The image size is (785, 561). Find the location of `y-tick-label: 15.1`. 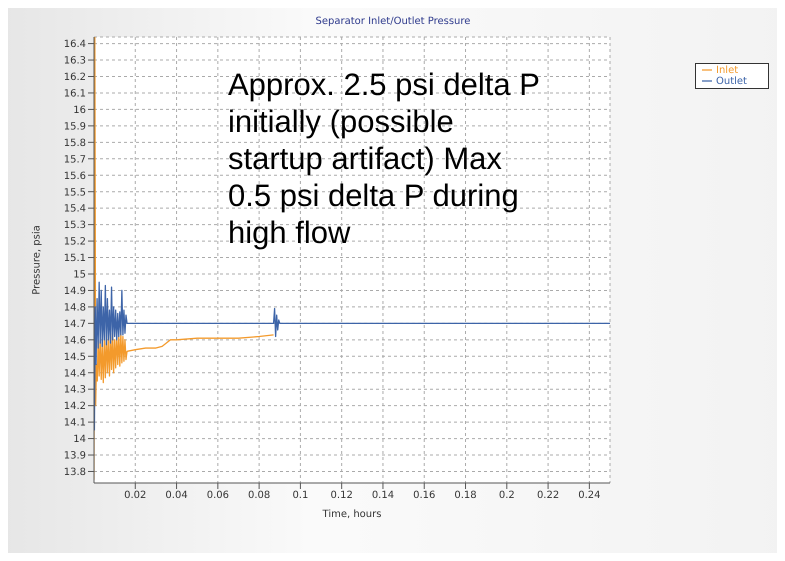

y-tick-label: 15.1 is located at coordinates (75, 258).